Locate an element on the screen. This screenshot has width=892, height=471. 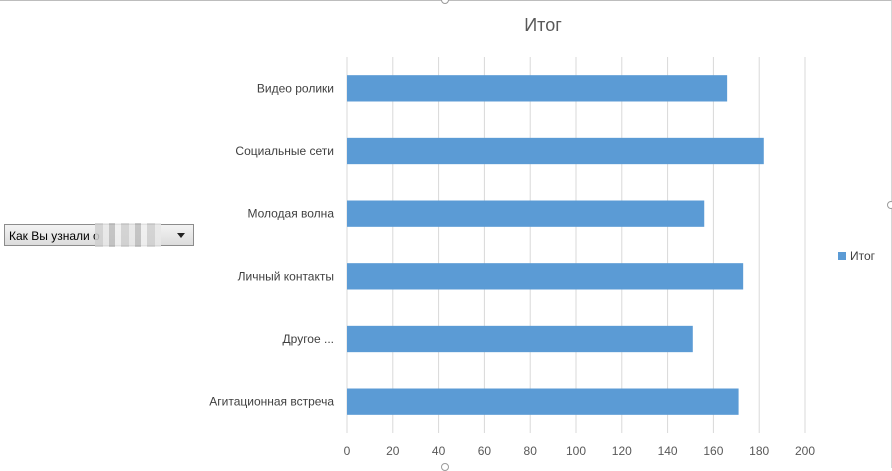
blurred-text is located at coordinates (128, 235).